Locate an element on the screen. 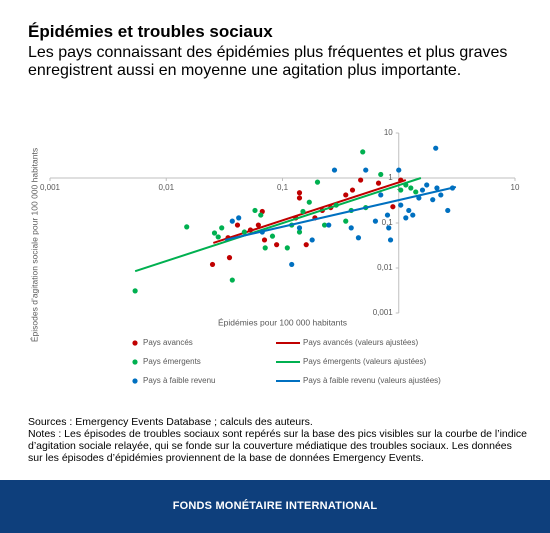 The height and width of the screenshot is (533, 550). x-tick-label: 0,01 is located at coordinates (166, 187).